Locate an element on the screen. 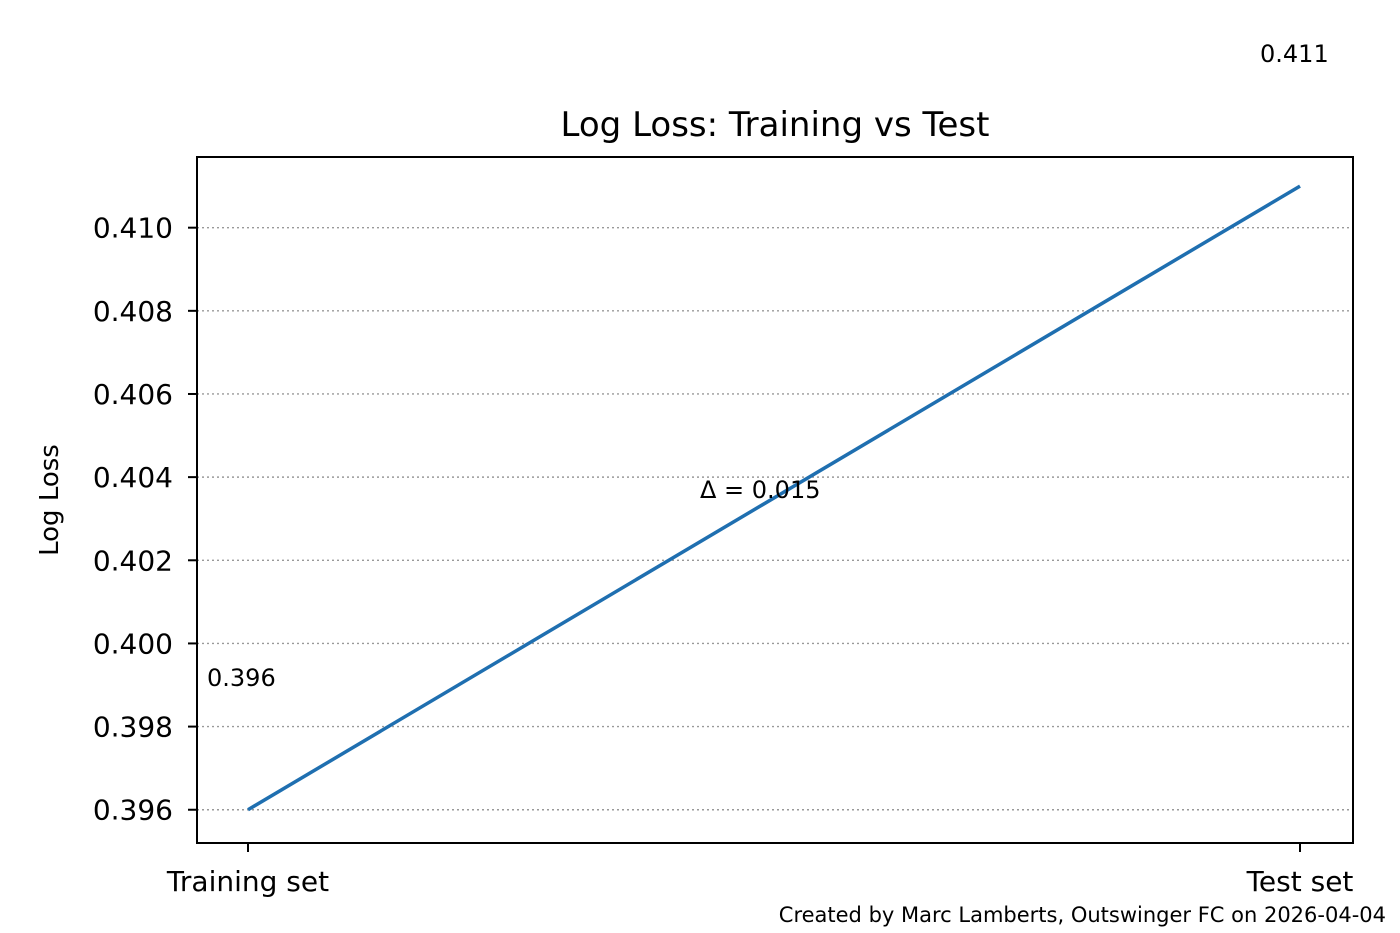 The height and width of the screenshot is (933, 1400). y-tick-label: 0.408 is located at coordinates (133, 311).